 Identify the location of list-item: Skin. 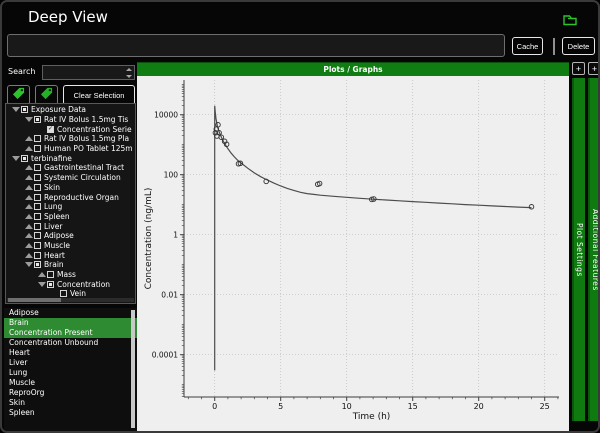
(17, 402).